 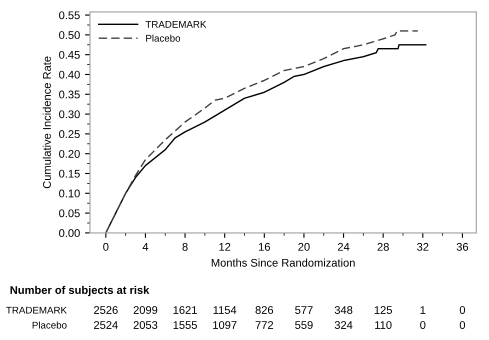 I want to click on y-tick-label: 0.25, so click(x=69, y=134).